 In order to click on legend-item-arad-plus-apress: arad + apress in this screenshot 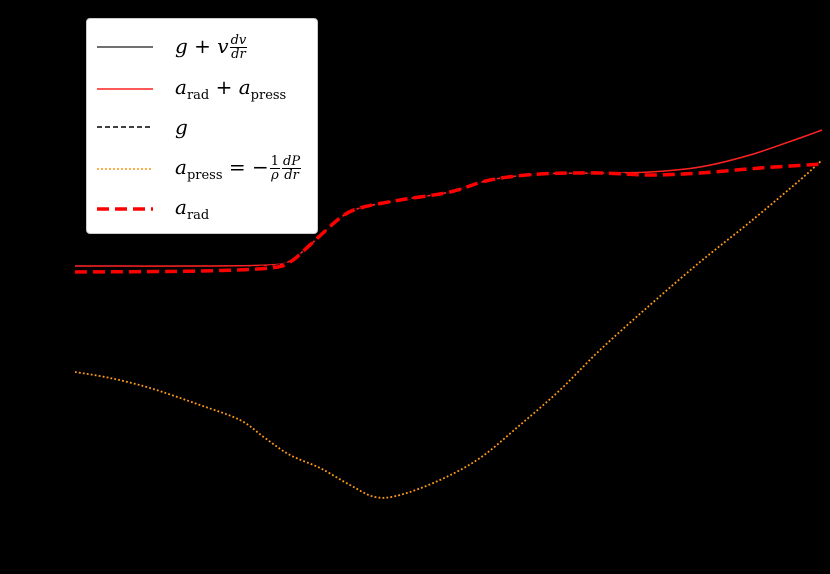, I will do `click(191, 89)`.